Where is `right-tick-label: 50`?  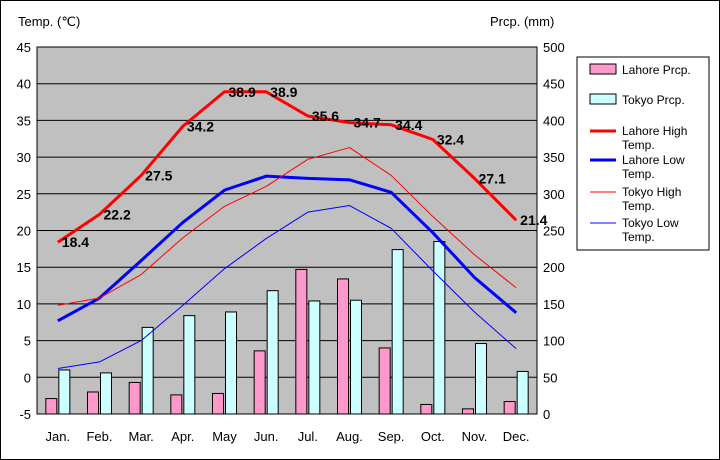 right-tick-label: 50 is located at coordinates (550, 377).